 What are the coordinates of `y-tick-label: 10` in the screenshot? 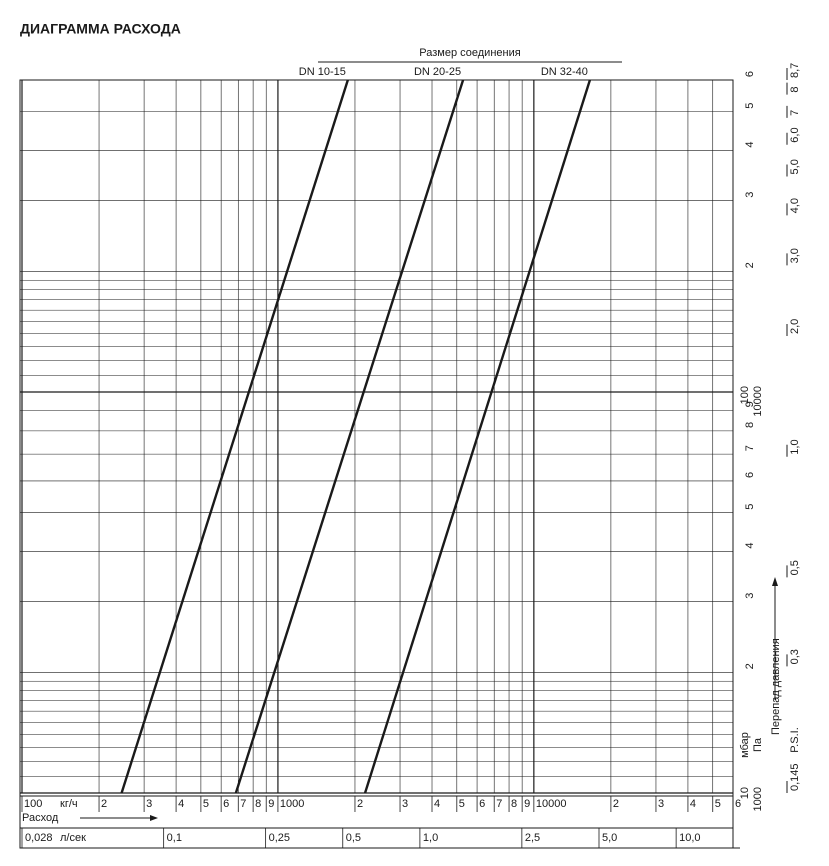 It's located at (745, 793).